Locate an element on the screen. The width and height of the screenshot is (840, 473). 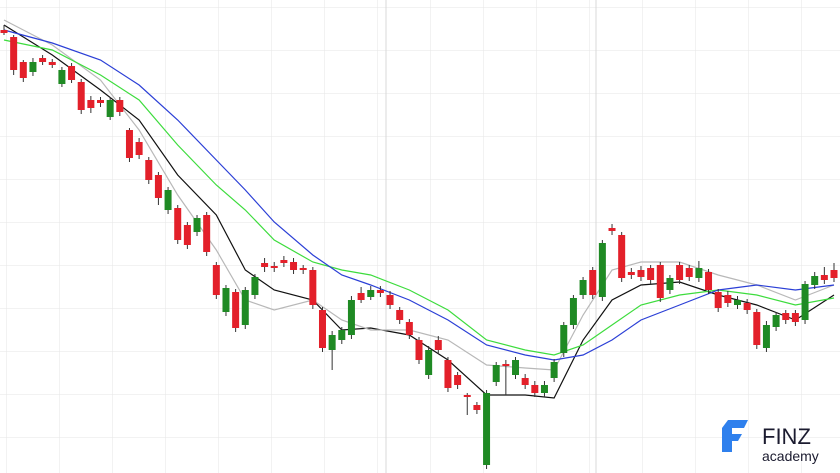
logo-tagline: academy is located at coordinates (790, 456).